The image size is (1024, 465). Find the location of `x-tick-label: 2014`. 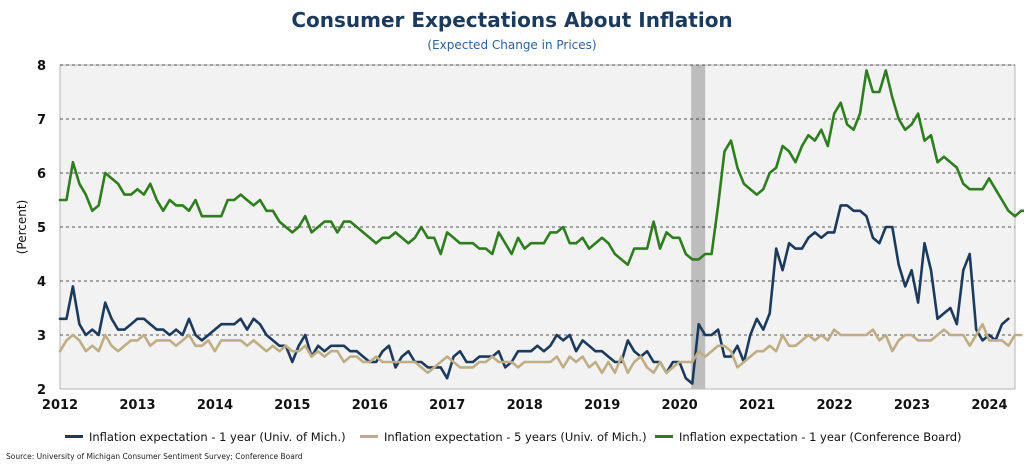

x-tick-label: 2014 is located at coordinates (215, 405).